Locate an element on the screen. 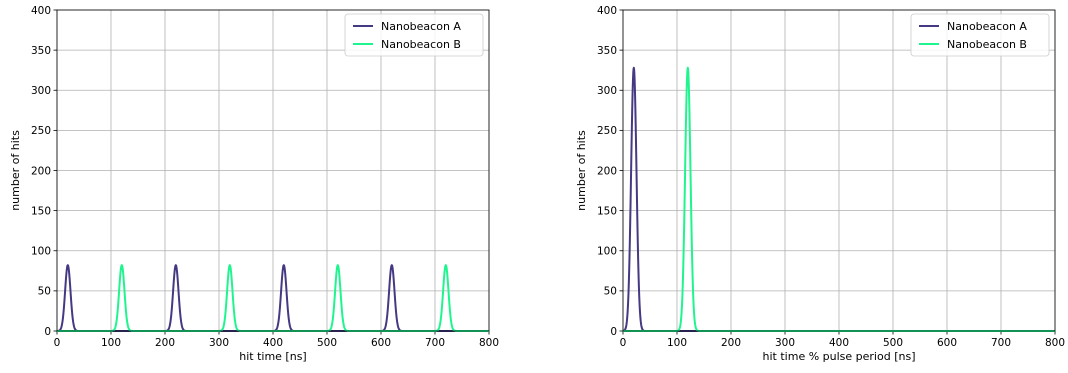  x-axis-label: hit time [ns] is located at coordinates (272, 356).